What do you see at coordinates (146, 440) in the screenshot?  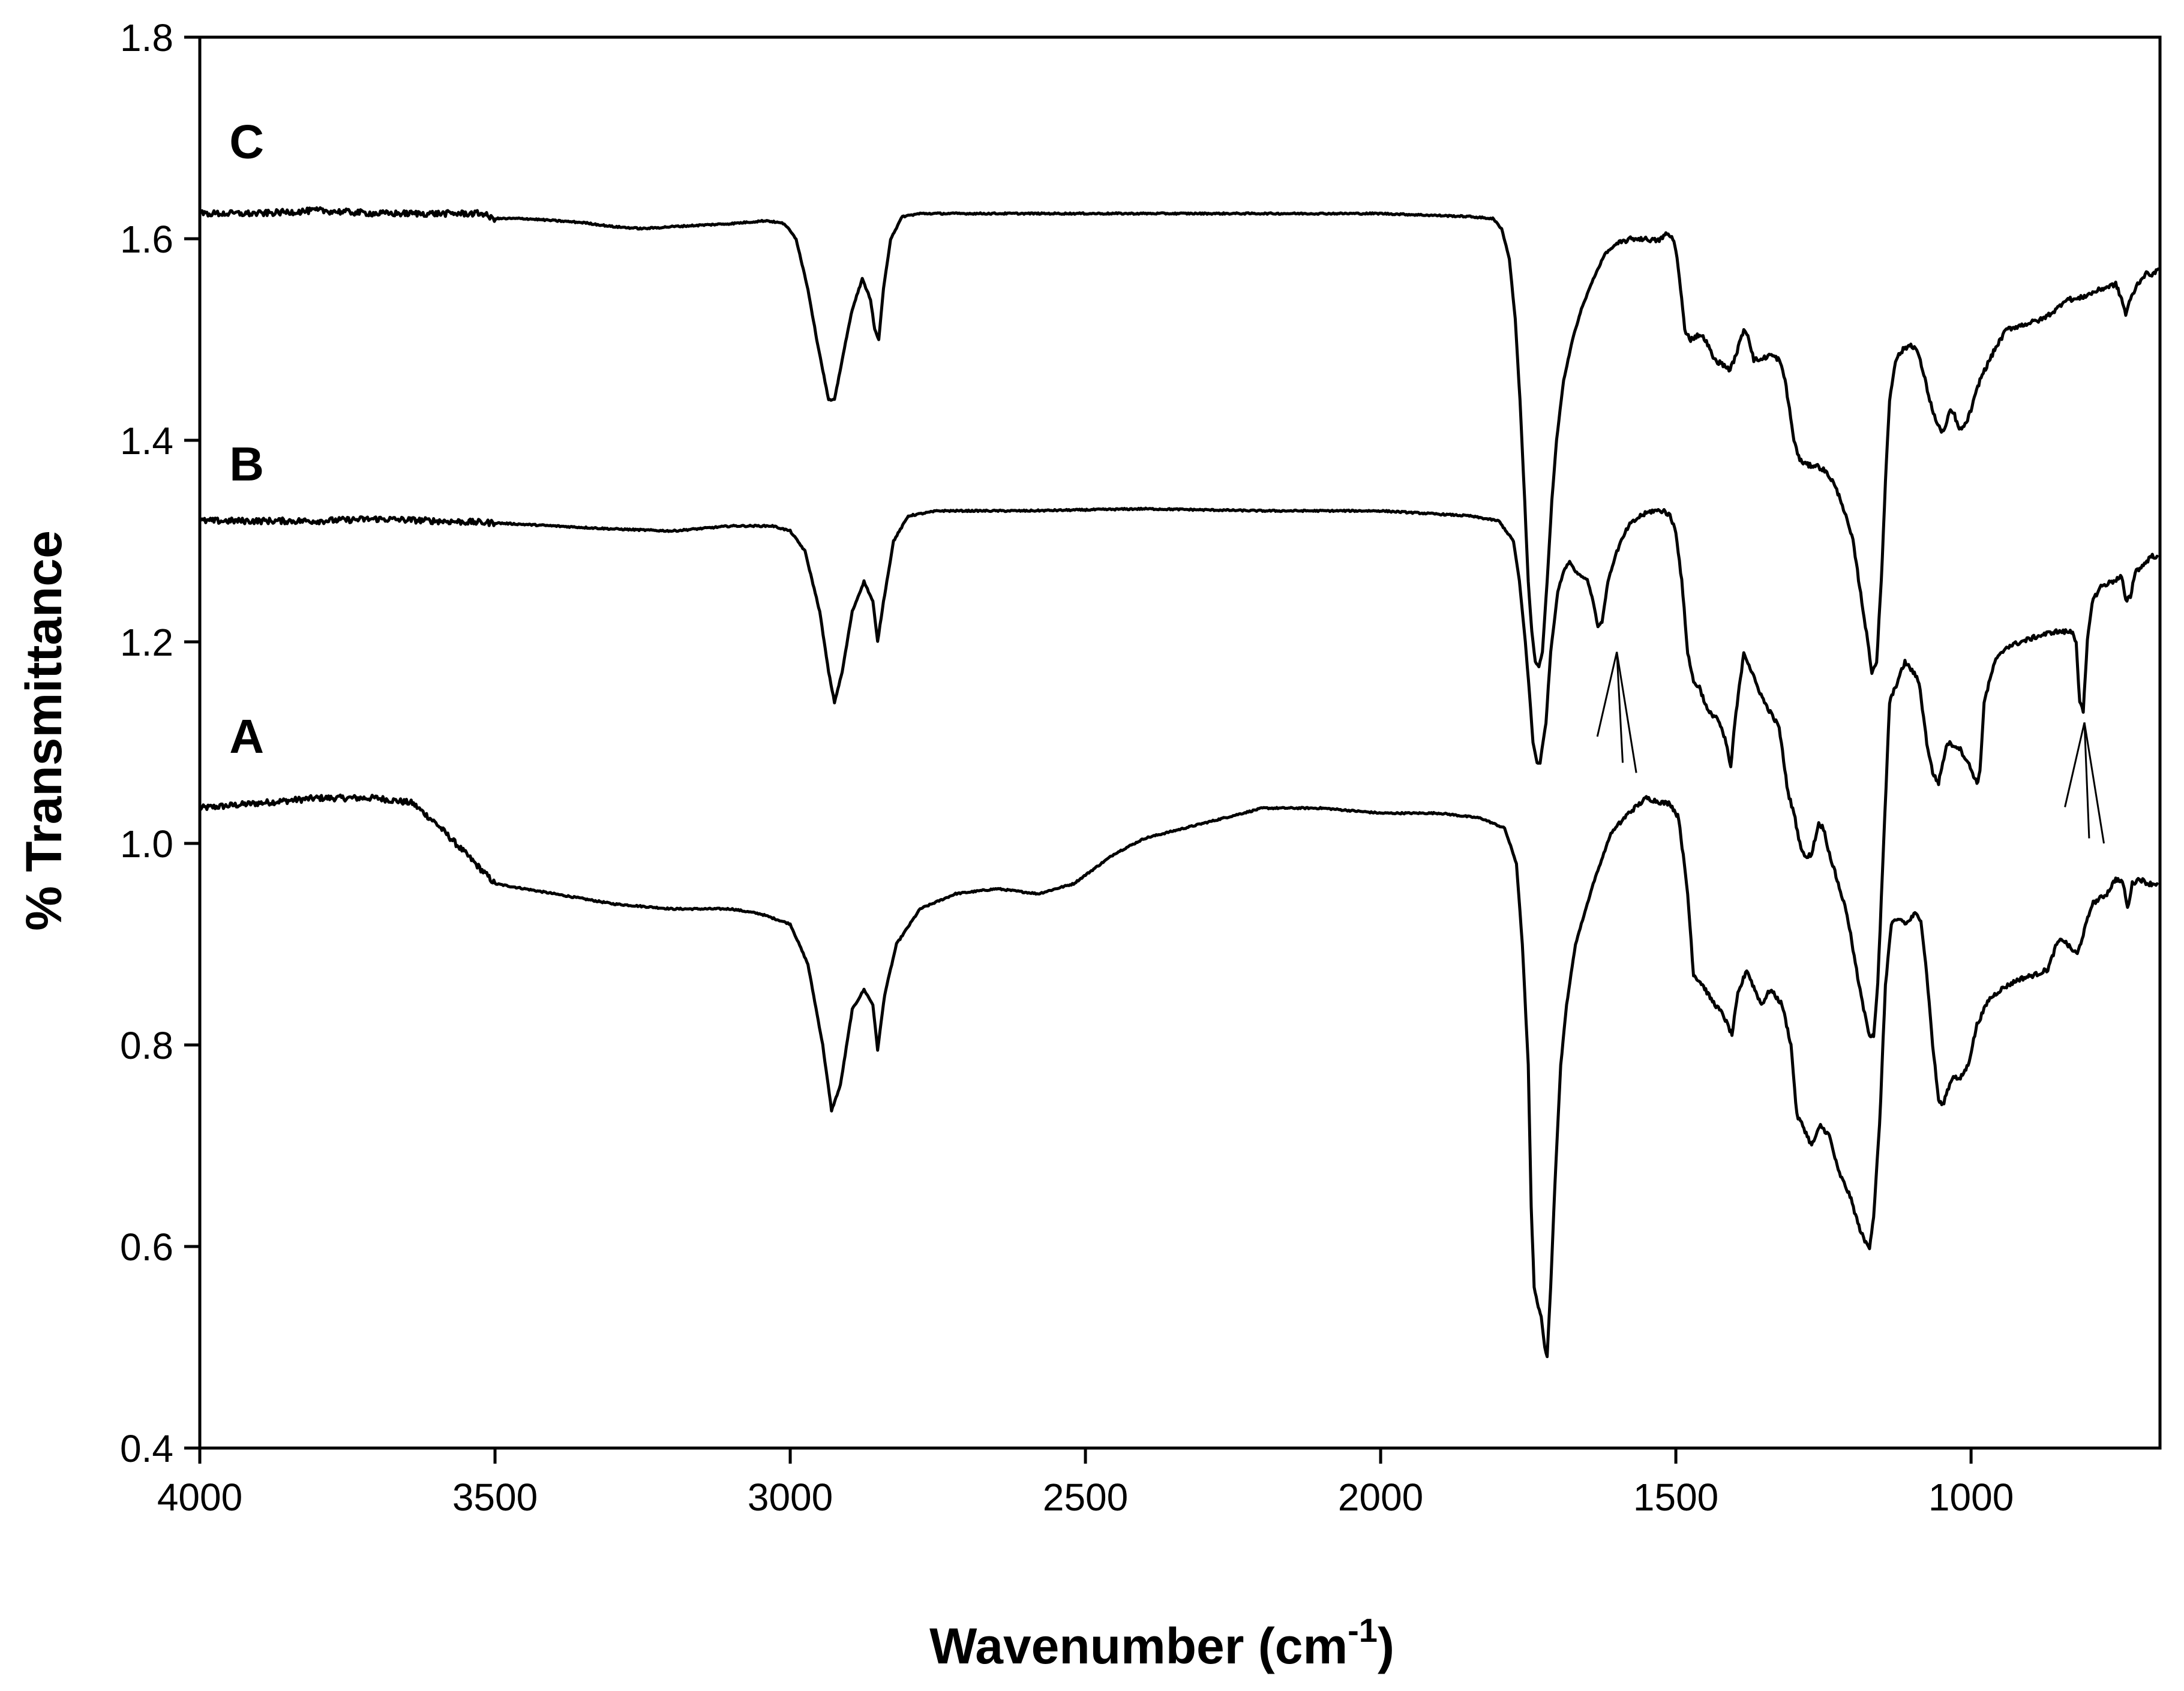 I see `y-tick-label: 1.4` at bounding box center [146, 440].